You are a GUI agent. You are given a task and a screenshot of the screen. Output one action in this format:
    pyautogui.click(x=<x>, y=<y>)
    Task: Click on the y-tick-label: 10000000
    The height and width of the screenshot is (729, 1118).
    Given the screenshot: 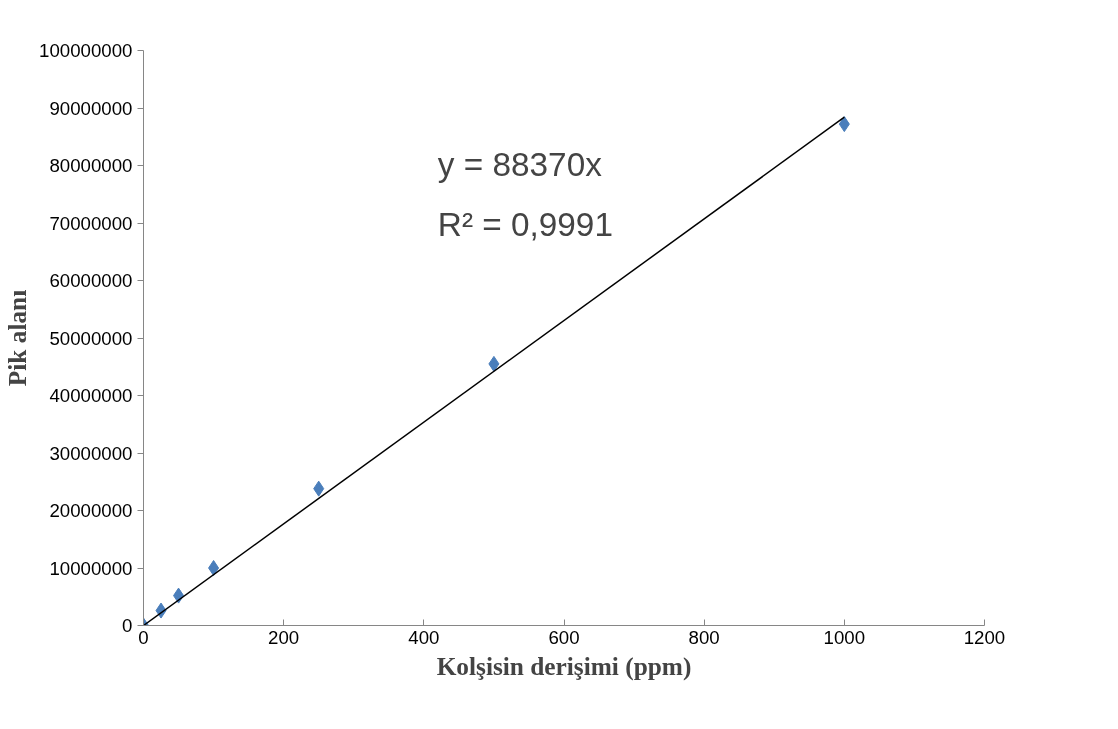 What is the action you would take?
    pyautogui.click(x=91, y=568)
    